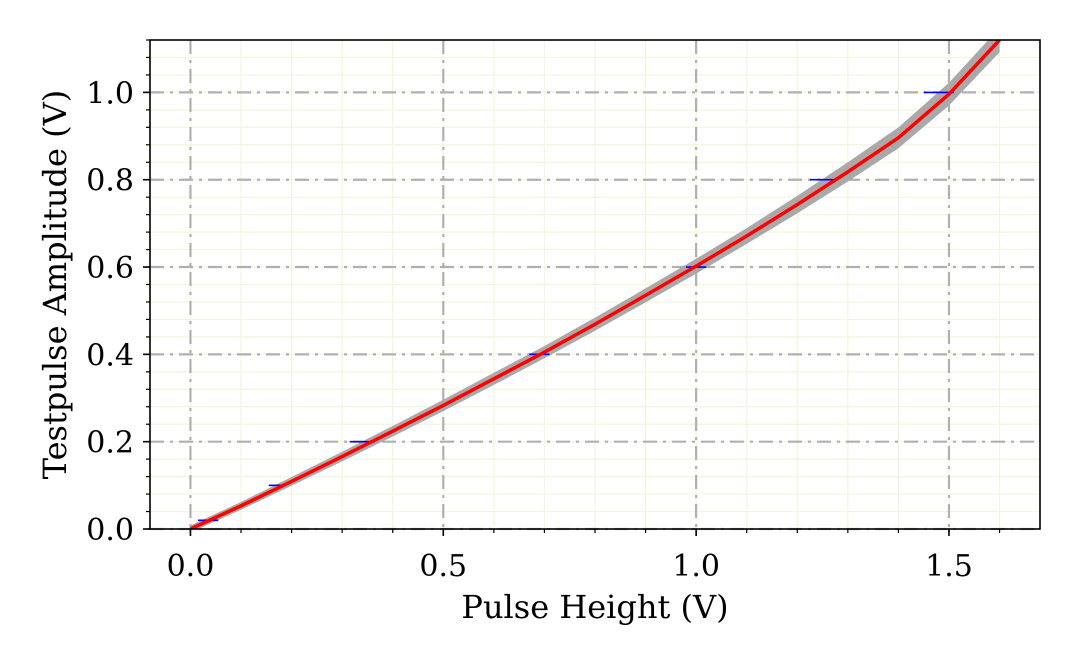 This screenshot has width=1080, height=667. Describe the element at coordinates (110, 355) in the screenshot. I see `y-tick-label: 0.4` at that location.